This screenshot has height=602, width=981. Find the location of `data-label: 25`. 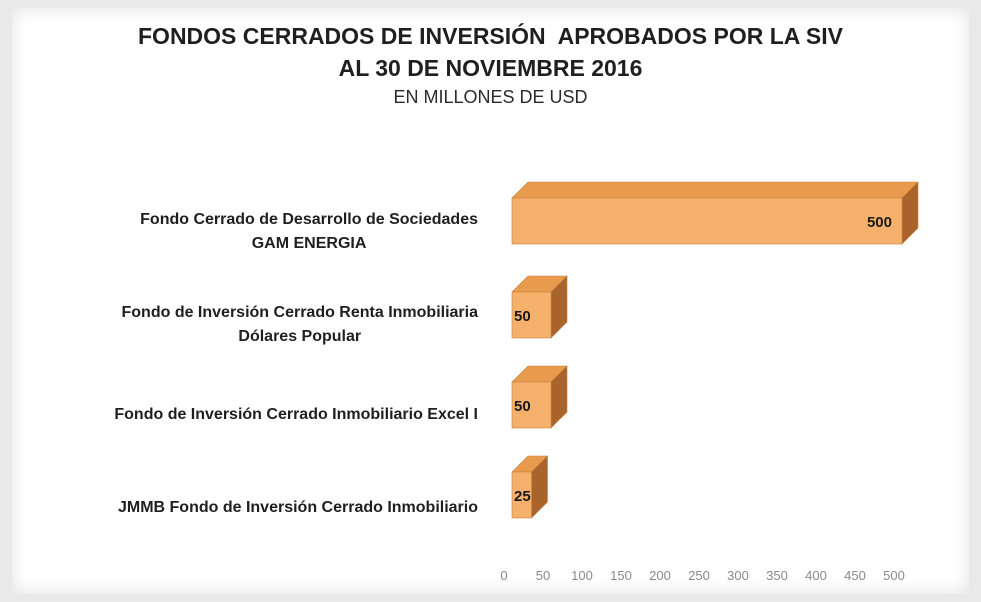

data-label: 25 is located at coordinates (522, 496).